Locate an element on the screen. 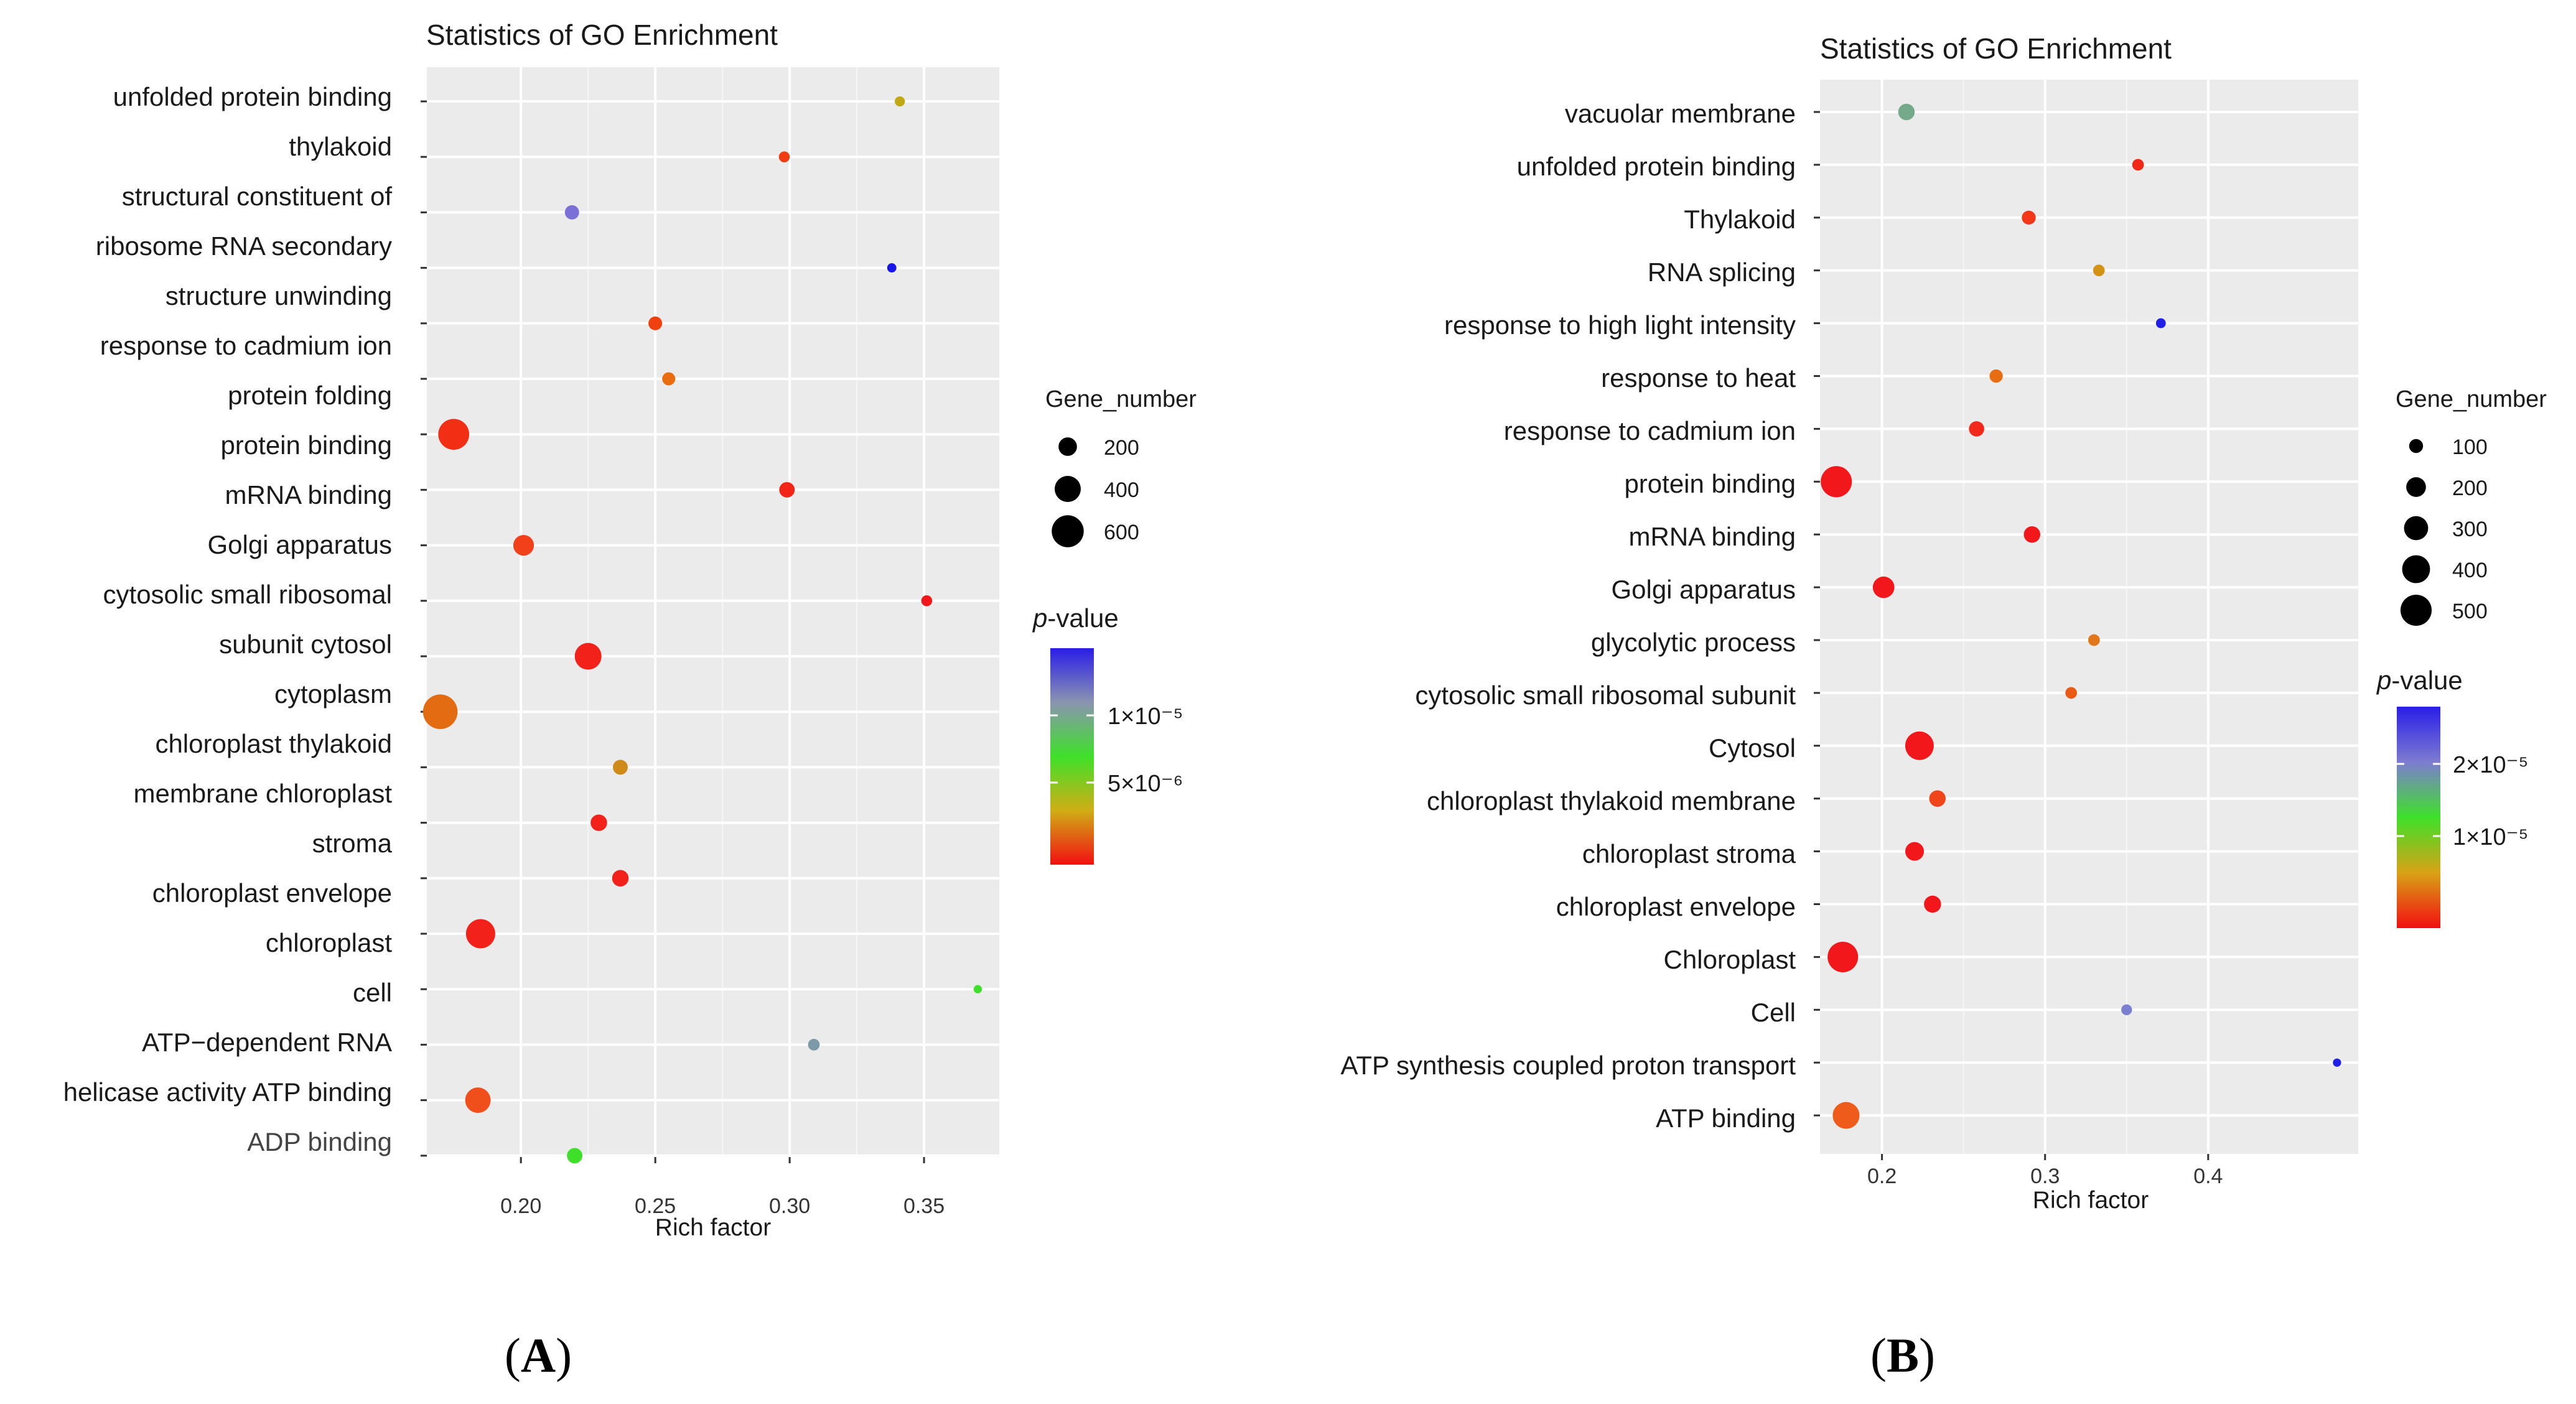  y-tick-label: chloroplast stroma is located at coordinates (1689, 853).